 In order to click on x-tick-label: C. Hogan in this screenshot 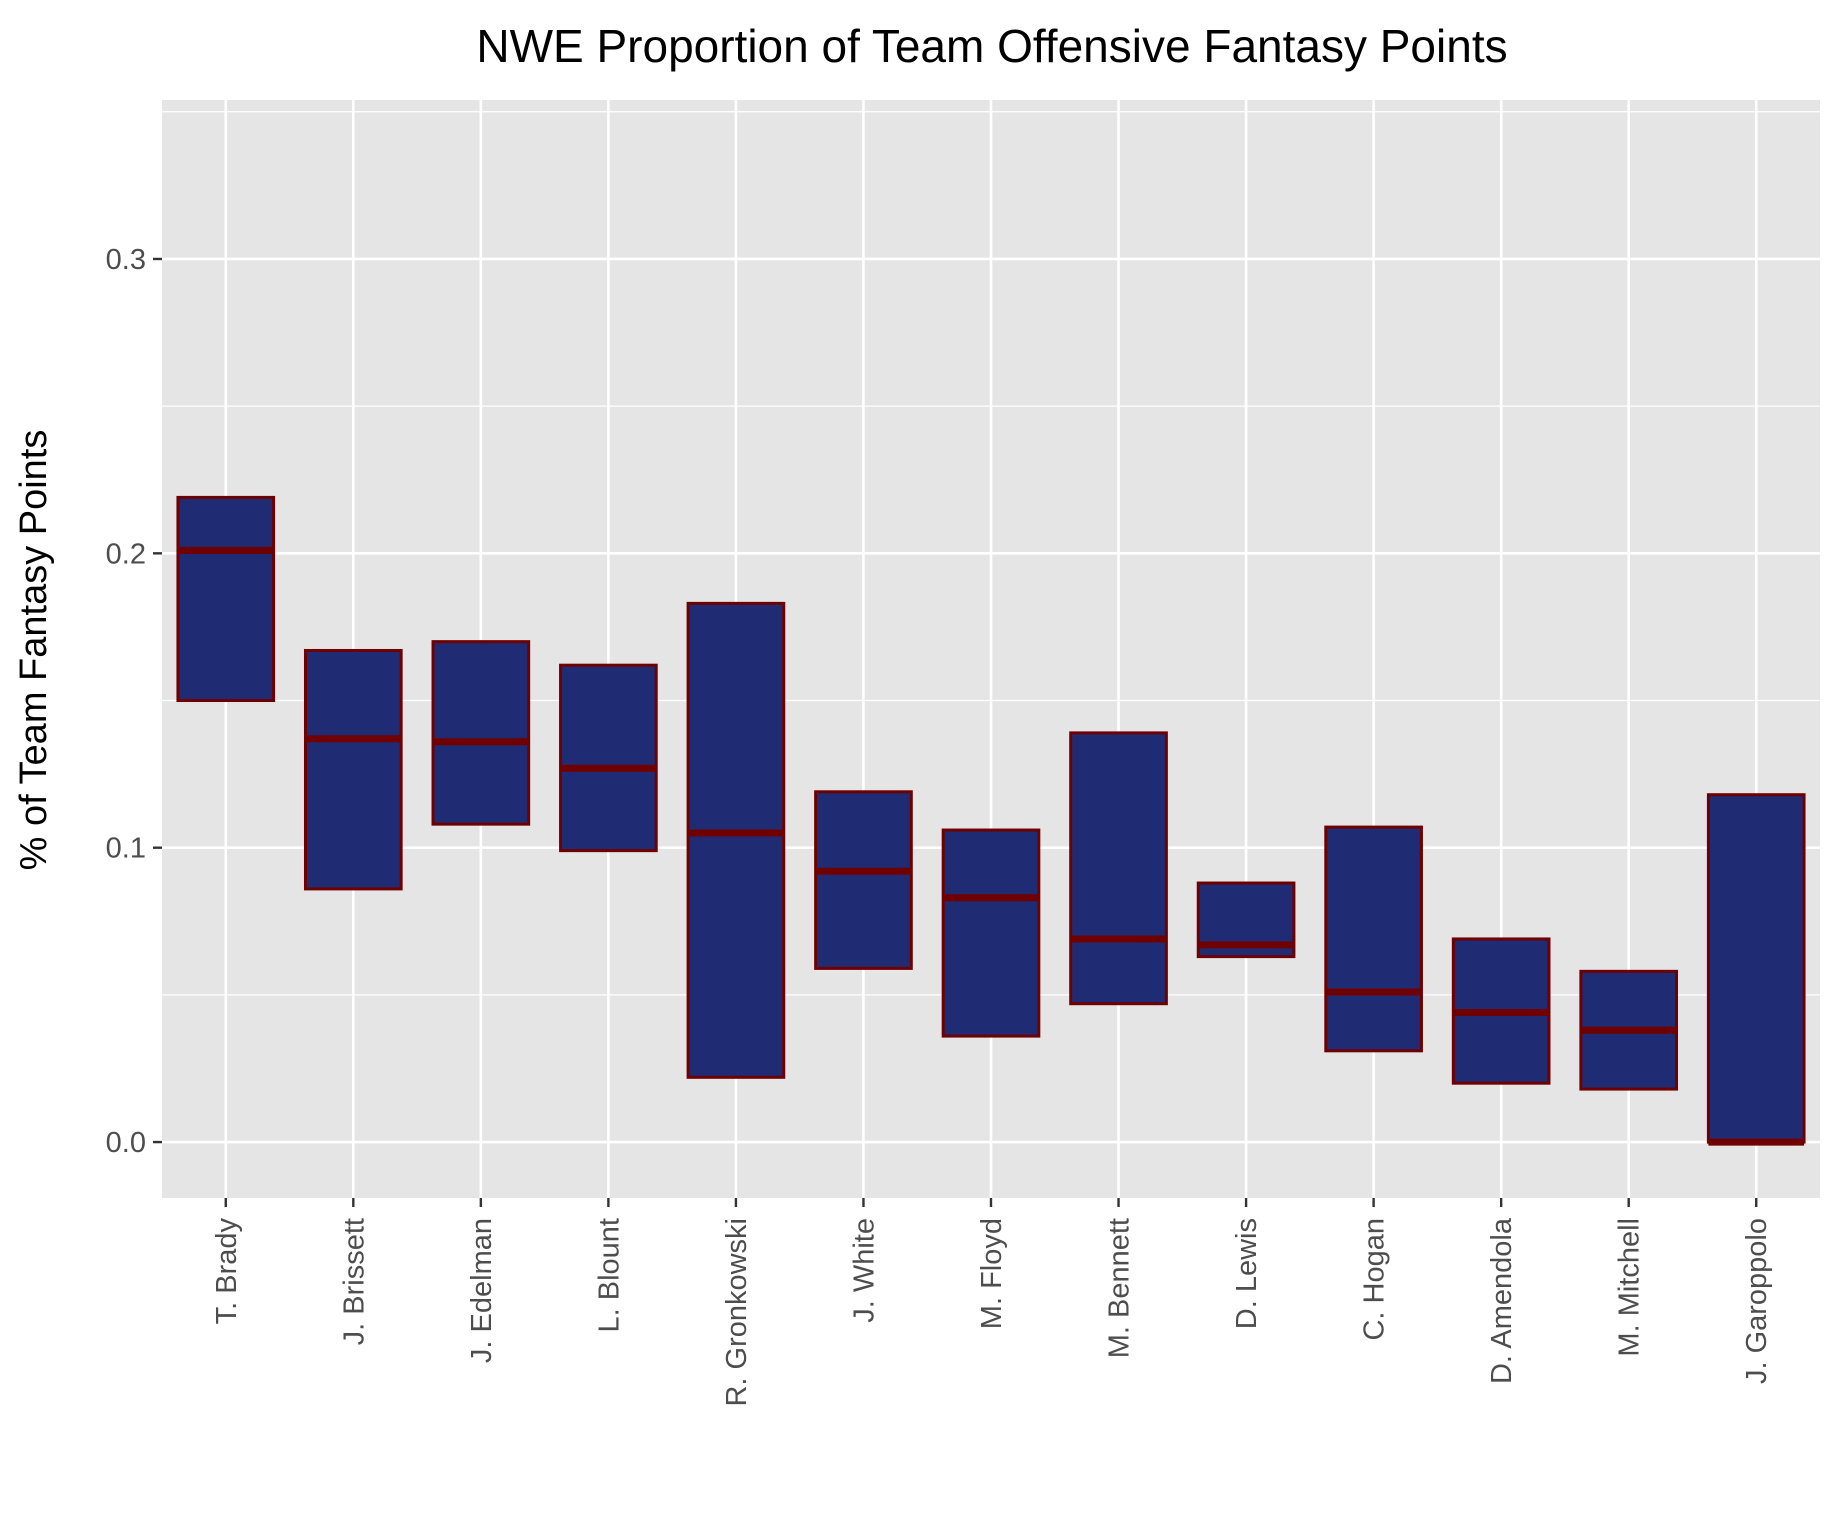, I will do `click(1375, 1279)`.